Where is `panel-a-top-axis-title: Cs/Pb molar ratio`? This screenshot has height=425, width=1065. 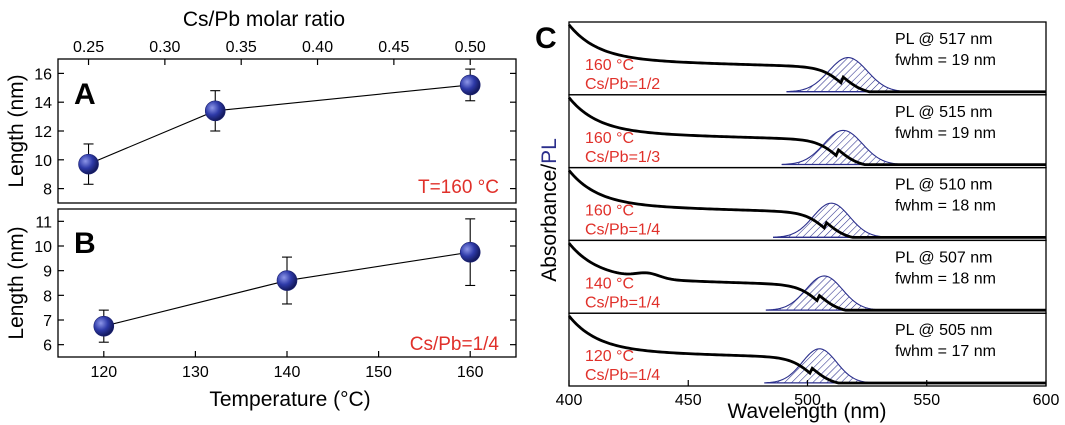
panel-a-top-axis-title: Cs/Pb molar ratio is located at coordinates (264, 19).